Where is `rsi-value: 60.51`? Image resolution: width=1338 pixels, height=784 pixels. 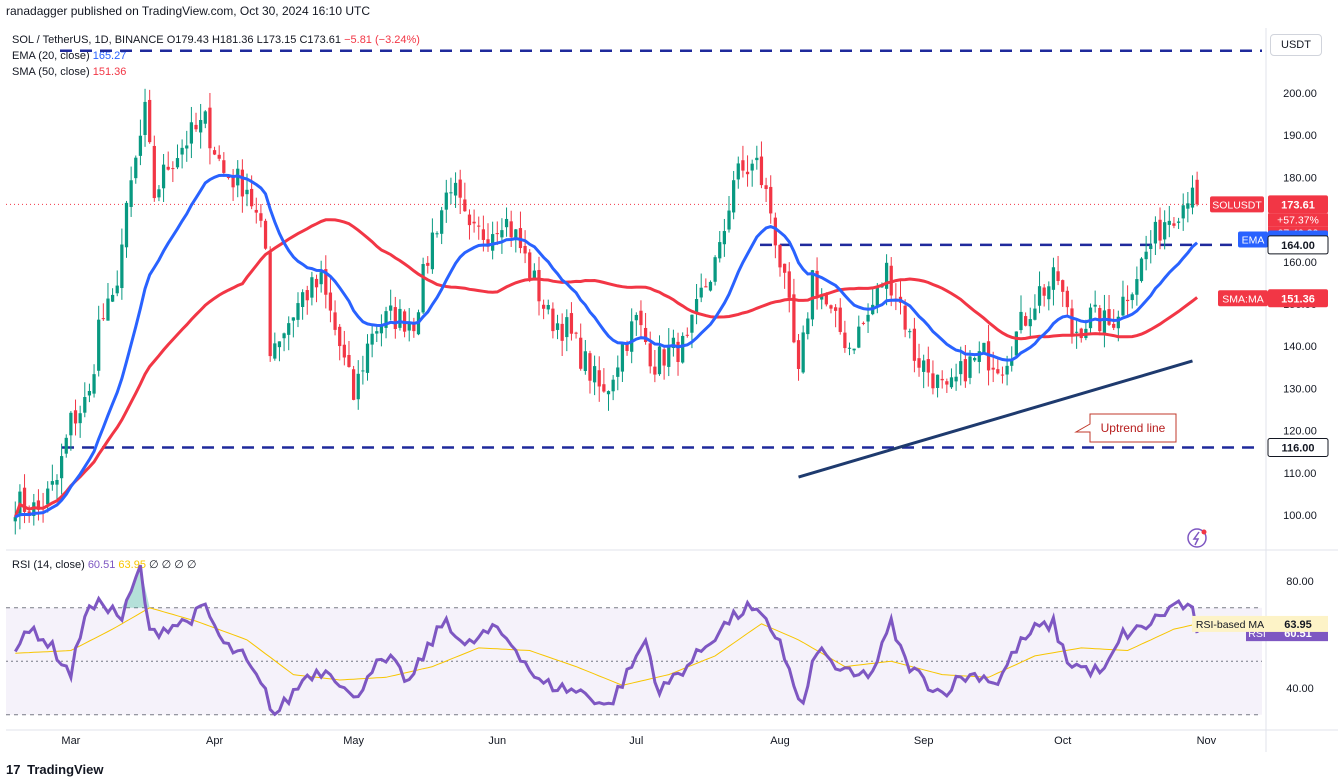 rsi-value: 60.51 is located at coordinates (101, 565).